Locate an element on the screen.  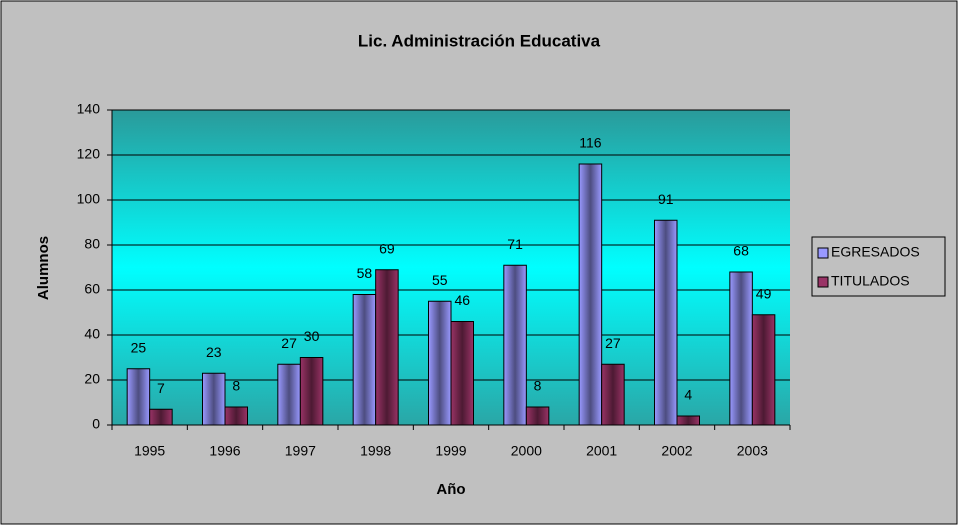
data-label: 69 is located at coordinates (387, 248).